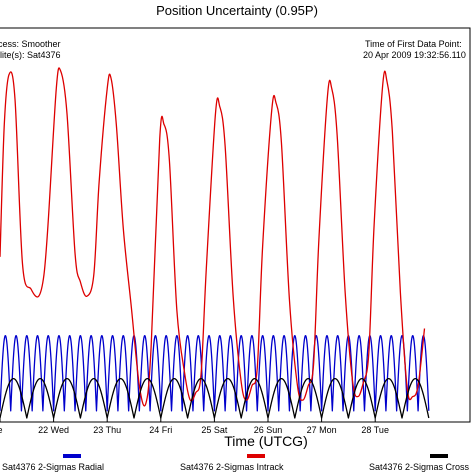 The width and height of the screenshot is (474, 474). Describe the element at coordinates (215, 373) in the screenshot. I see `series-line-radial` at that location.